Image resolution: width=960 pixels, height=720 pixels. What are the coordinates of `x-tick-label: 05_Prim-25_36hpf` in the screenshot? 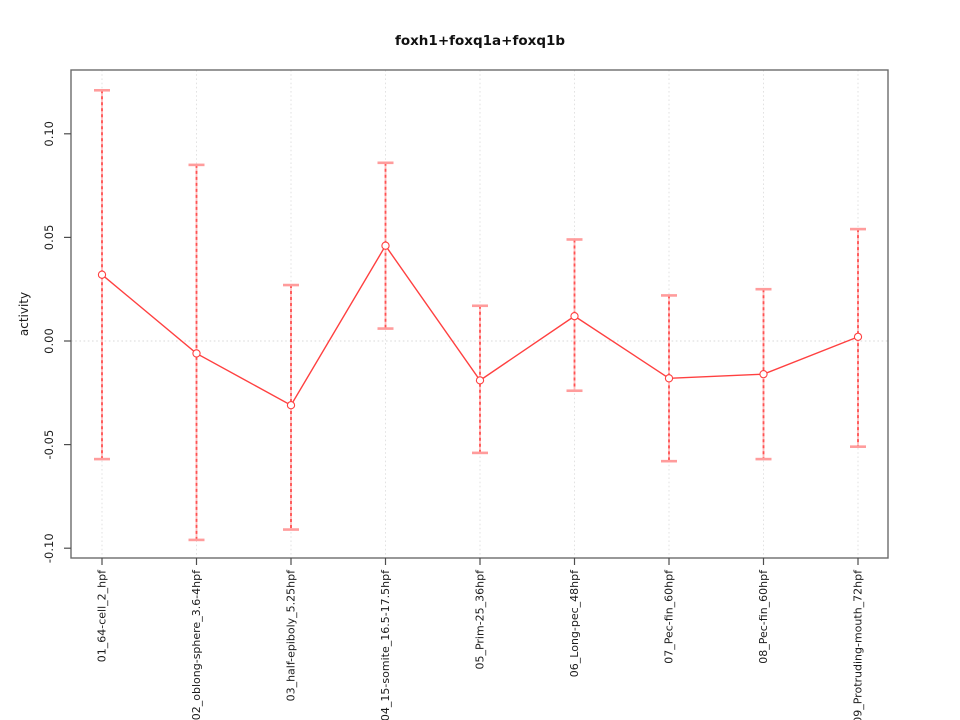 It's located at (480, 619).